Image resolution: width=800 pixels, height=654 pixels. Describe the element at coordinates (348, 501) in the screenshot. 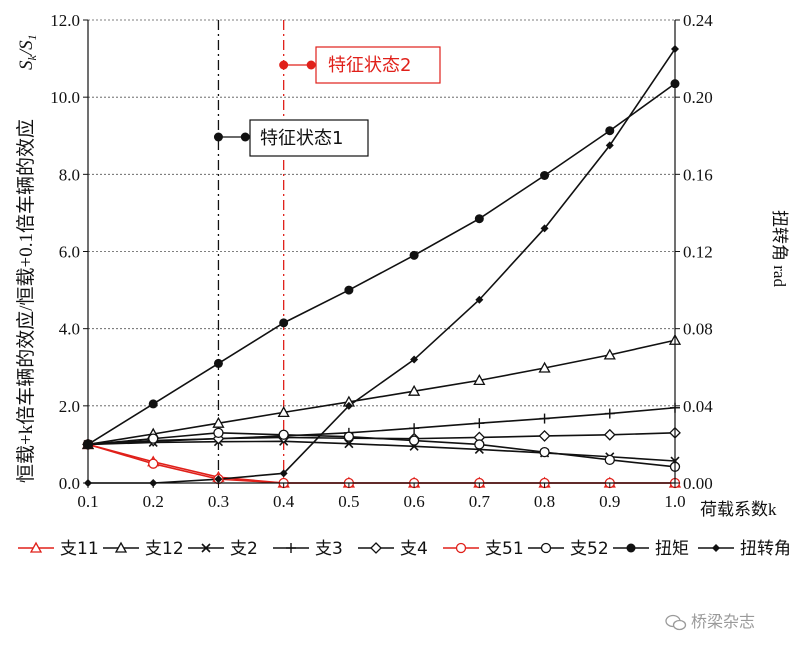

I see `x-tick-label: 0.5` at that location.